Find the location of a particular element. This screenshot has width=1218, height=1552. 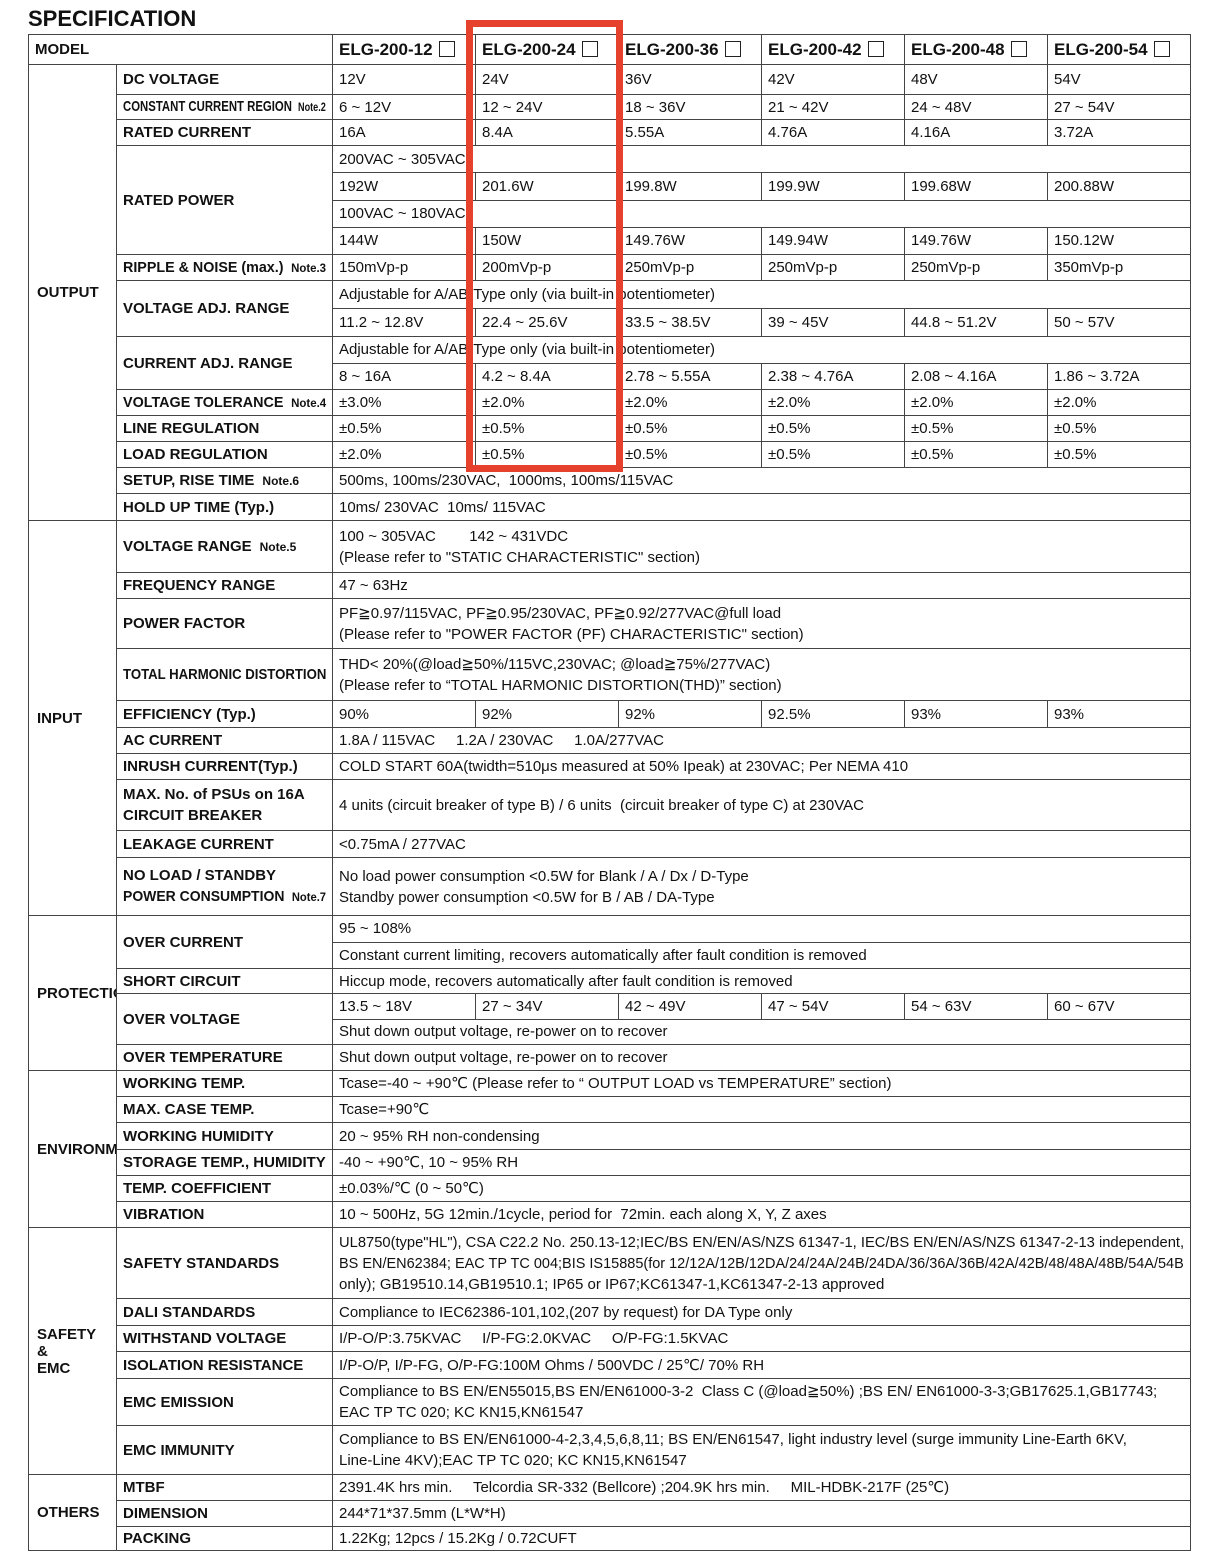

value: 27 ~ 54V is located at coordinates (1084, 107).